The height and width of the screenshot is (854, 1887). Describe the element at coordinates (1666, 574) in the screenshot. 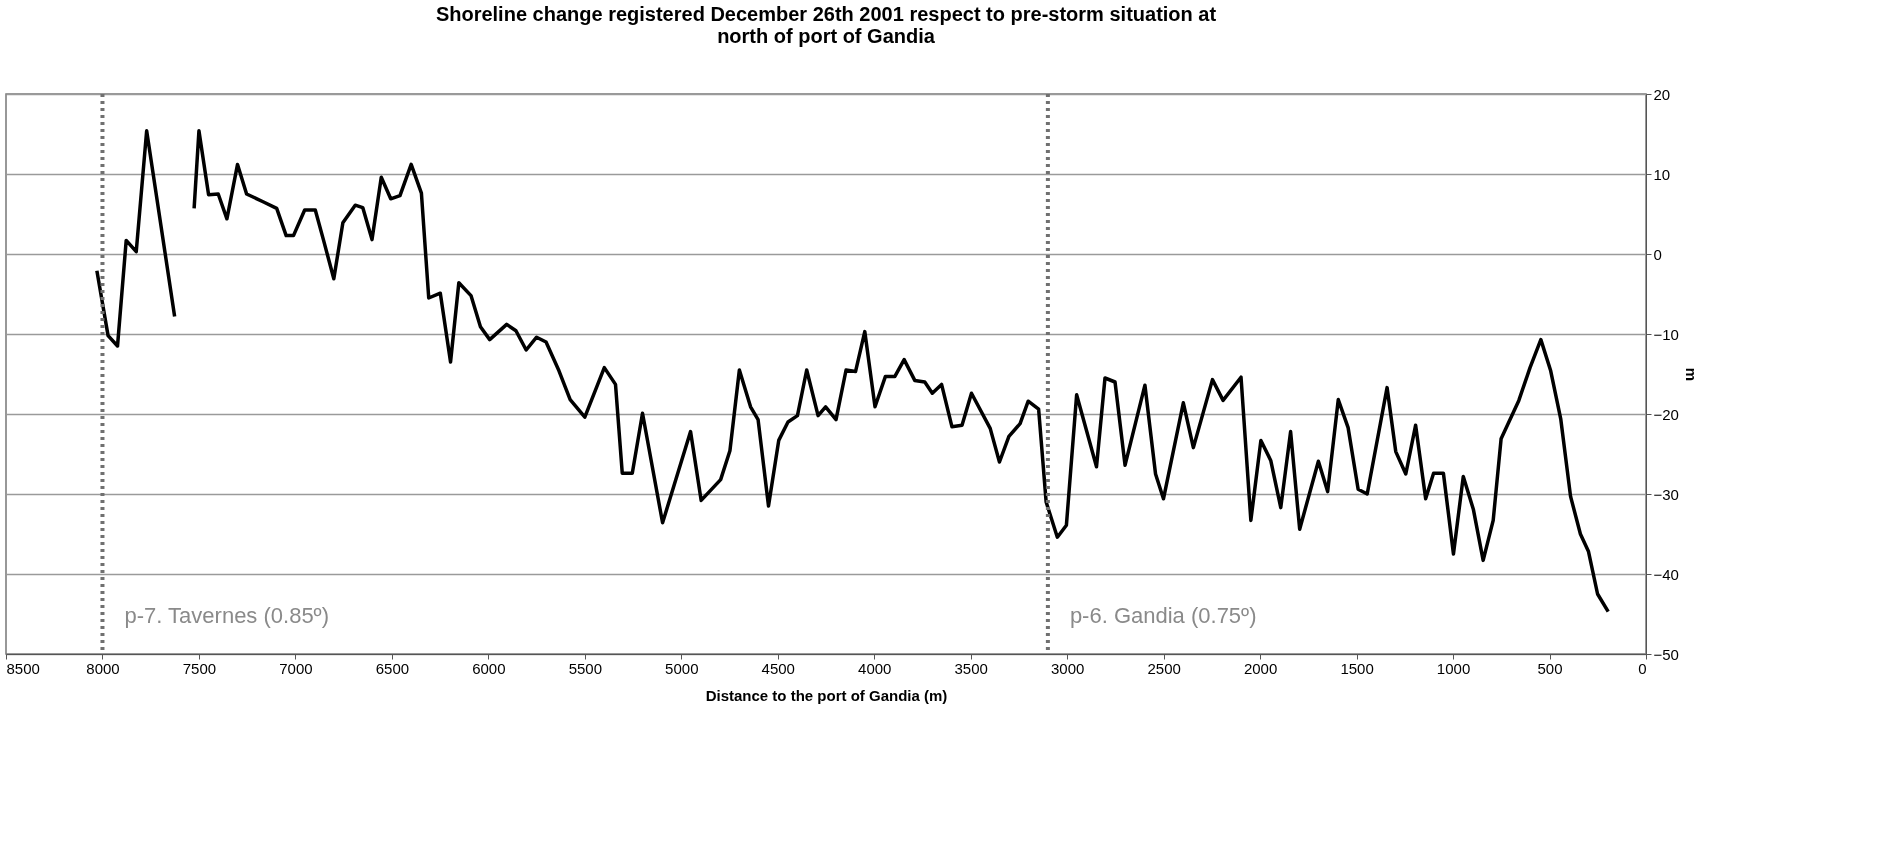

I see `y-tick-label: −40` at that location.